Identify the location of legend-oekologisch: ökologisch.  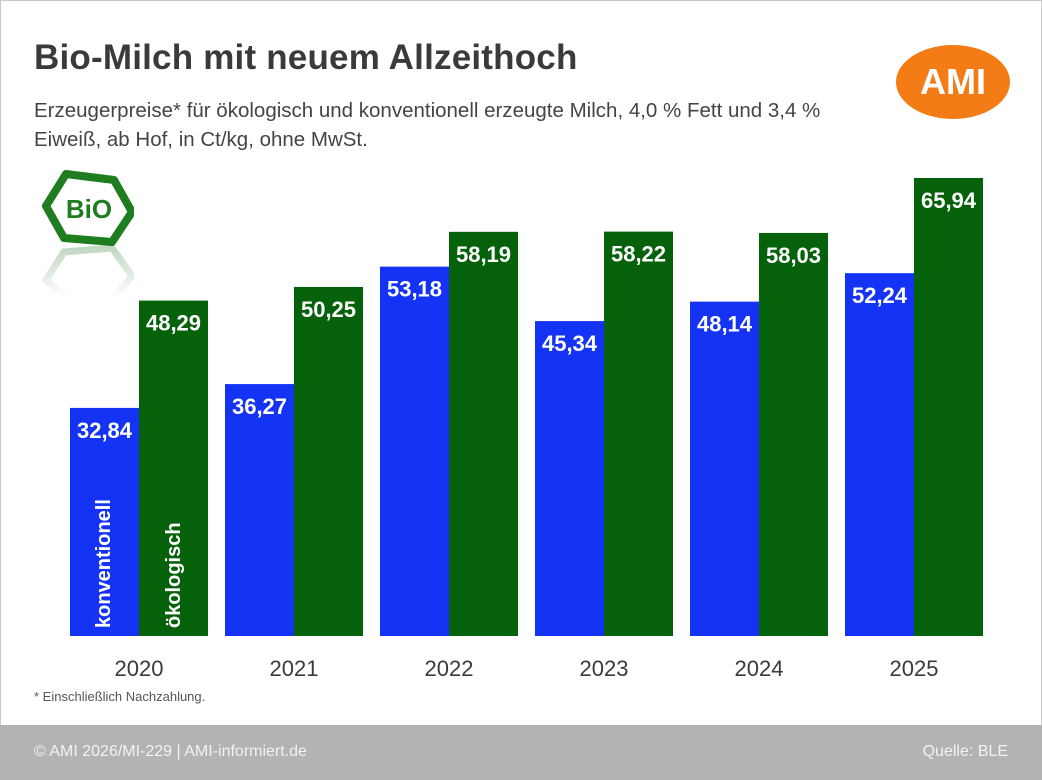
(174, 575).